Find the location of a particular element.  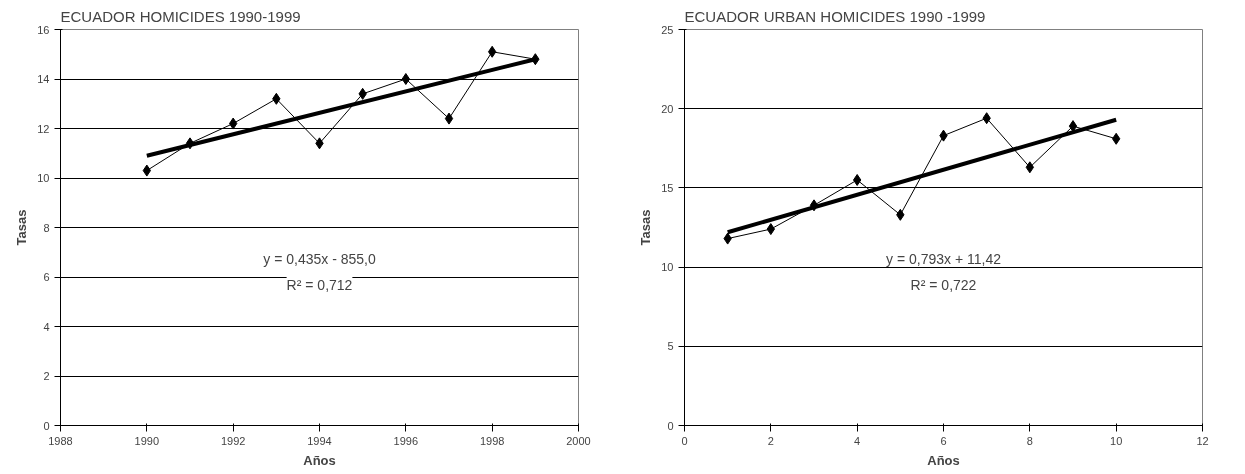

x-tick-label: 1998 is located at coordinates (492, 440).